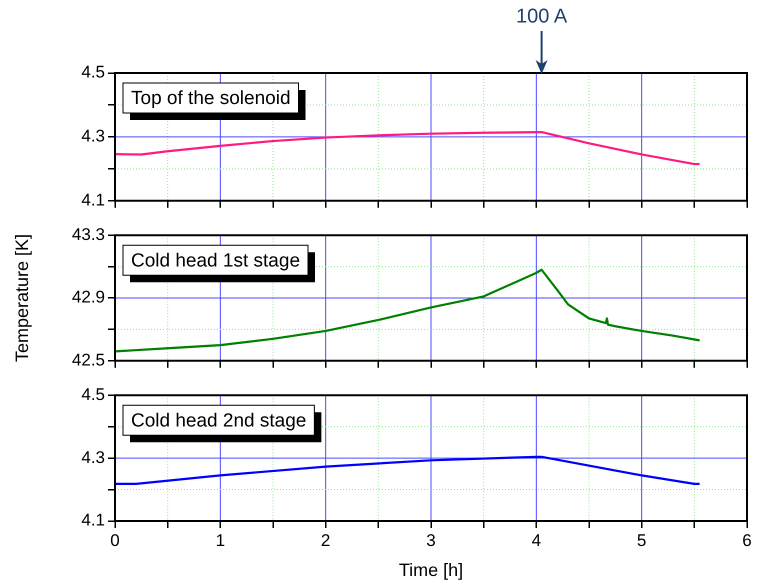 This screenshot has width=771, height=586. Describe the element at coordinates (325, 540) in the screenshot. I see `x-tick-label: 2` at that location.